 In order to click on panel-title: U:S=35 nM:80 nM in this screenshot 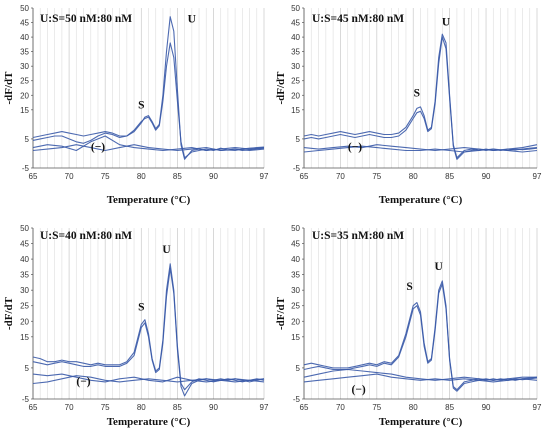, I will do `click(358, 236)`.